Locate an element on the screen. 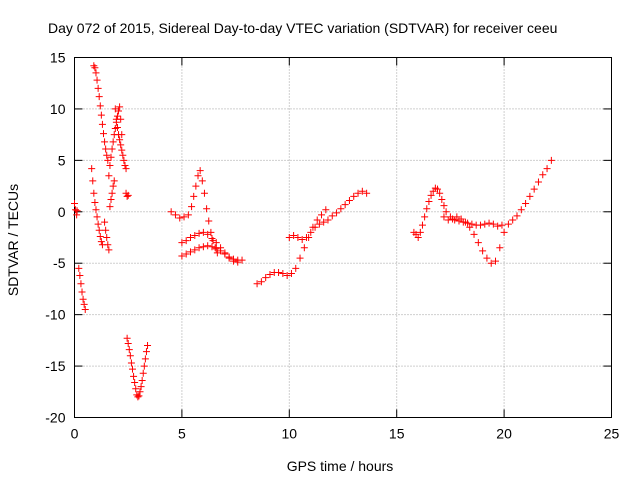 The width and height of the screenshot is (640, 480). series-seg-c is located at coordinates (97, 207).